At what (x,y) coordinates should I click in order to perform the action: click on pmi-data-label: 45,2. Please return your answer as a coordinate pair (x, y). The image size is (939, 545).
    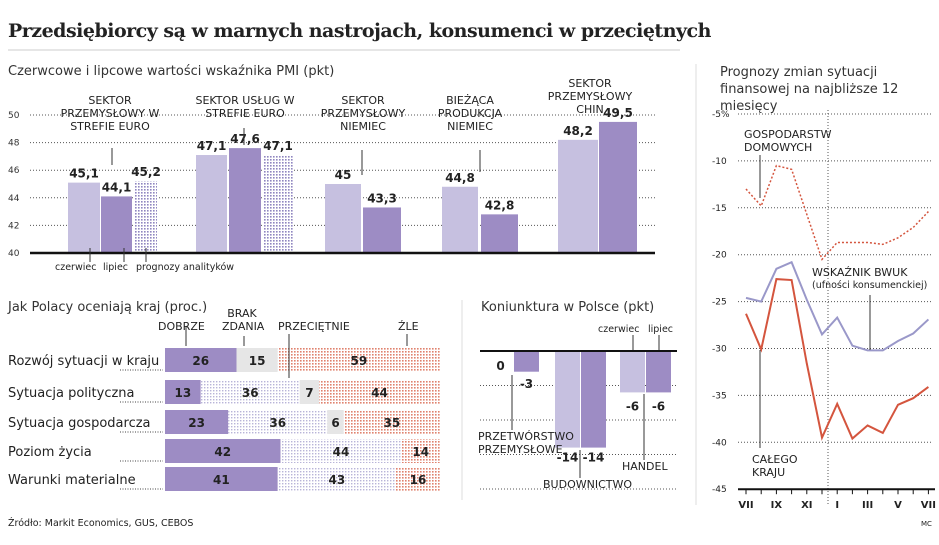
    Looking at the image, I should click on (146, 172).